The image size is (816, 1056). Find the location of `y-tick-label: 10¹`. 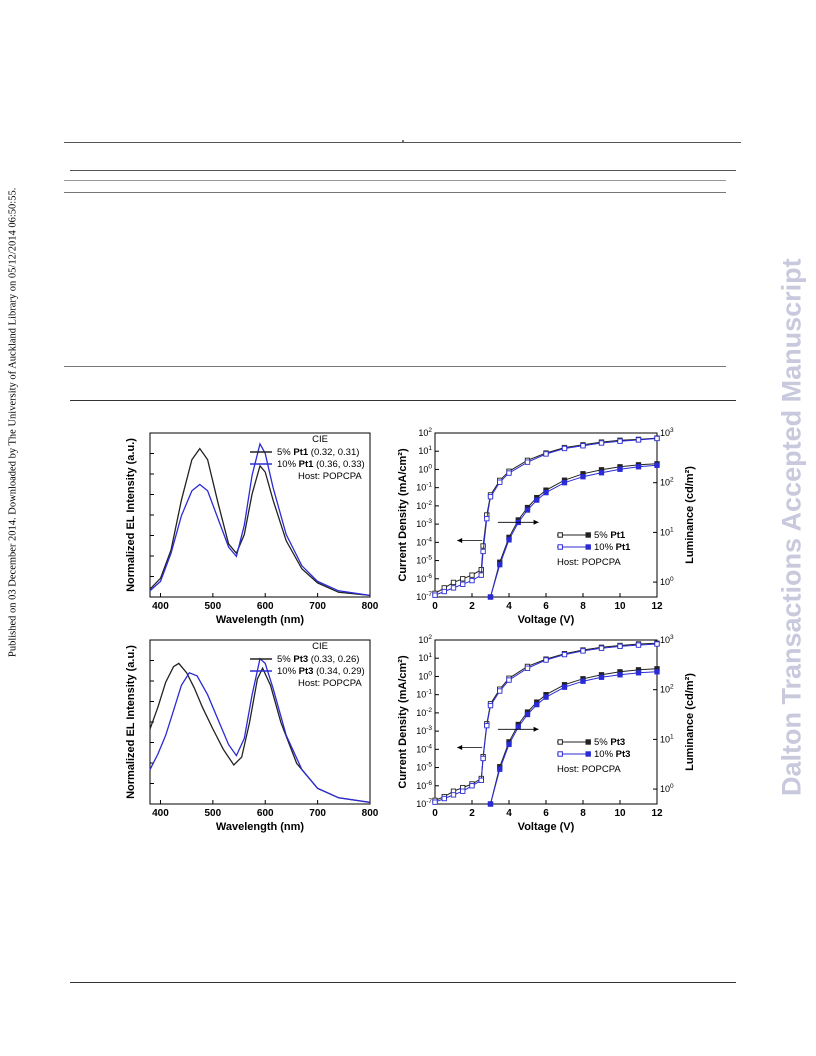

y-tick-label: 10¹ is located at coordinates (425, 657).